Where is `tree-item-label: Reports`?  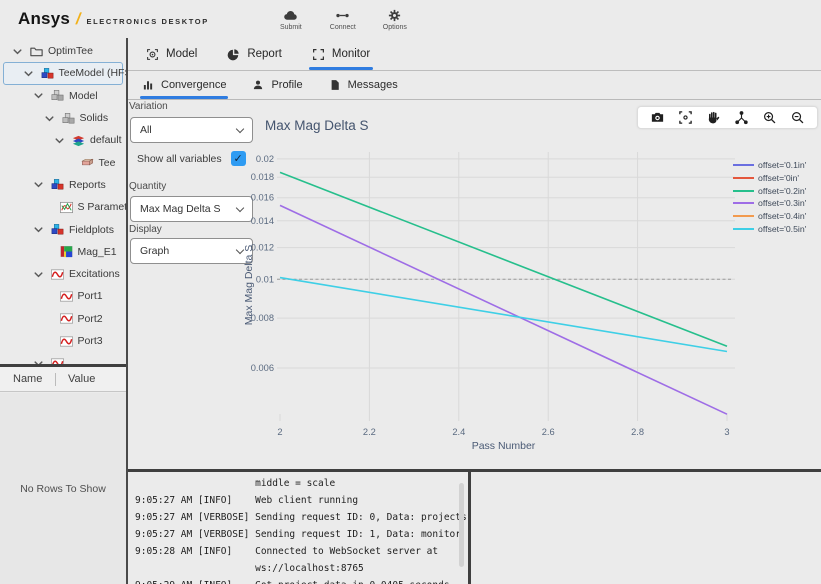
tree-item-label: Reports is located at coordinates (87, 184).